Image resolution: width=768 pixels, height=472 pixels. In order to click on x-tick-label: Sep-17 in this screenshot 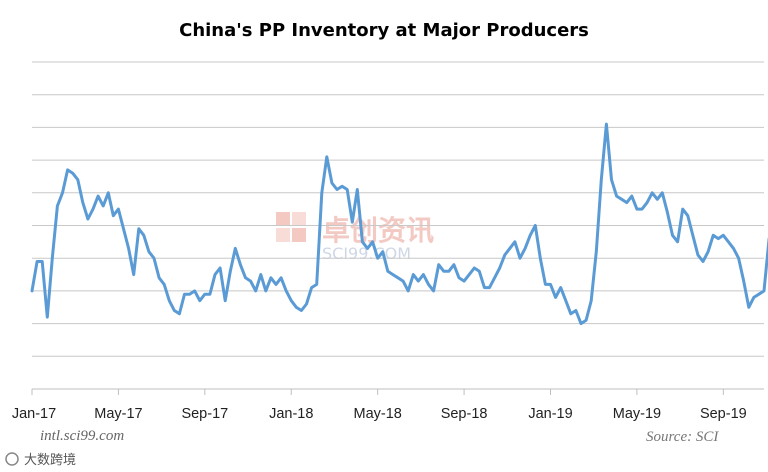, I will do `click(204, 414)`.